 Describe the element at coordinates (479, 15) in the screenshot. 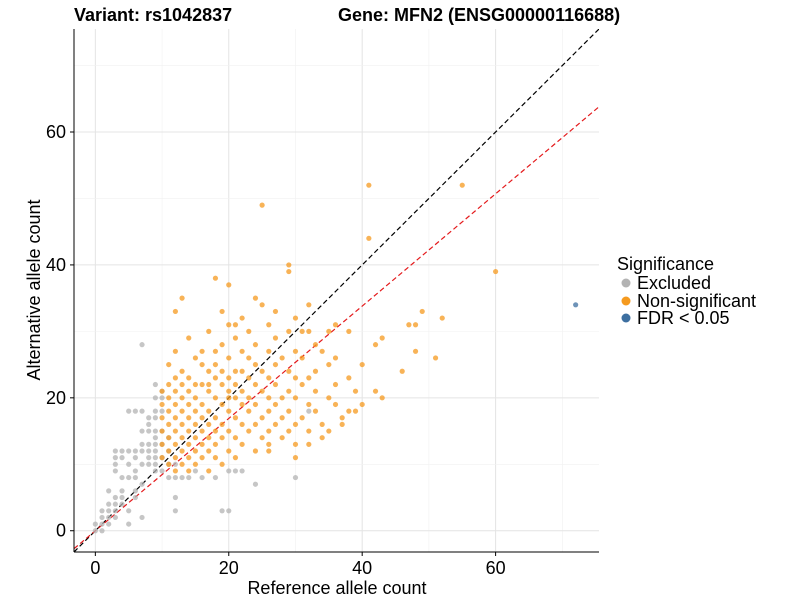

I see `chart-title-gene: Gene: MFN2 (ENSG00000116688)` at that location.